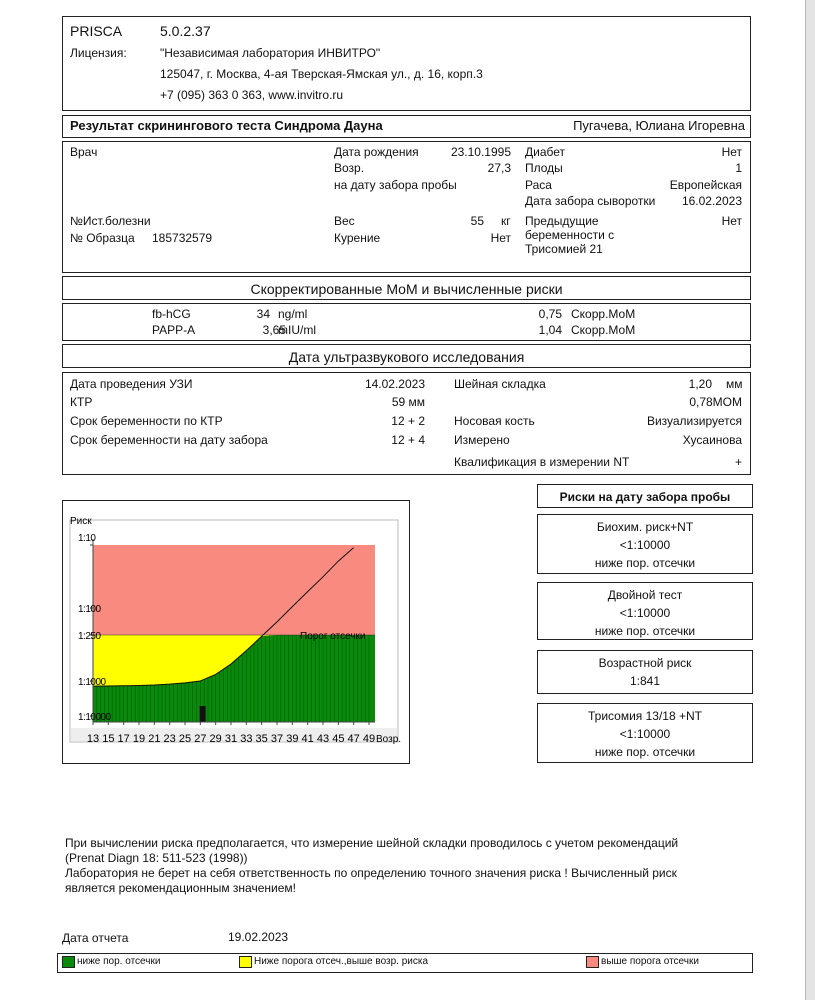 Image resolution: width=815 pixels, height=1000 pixels. I want to click on x-tick-label: 35, so click(262, 739).